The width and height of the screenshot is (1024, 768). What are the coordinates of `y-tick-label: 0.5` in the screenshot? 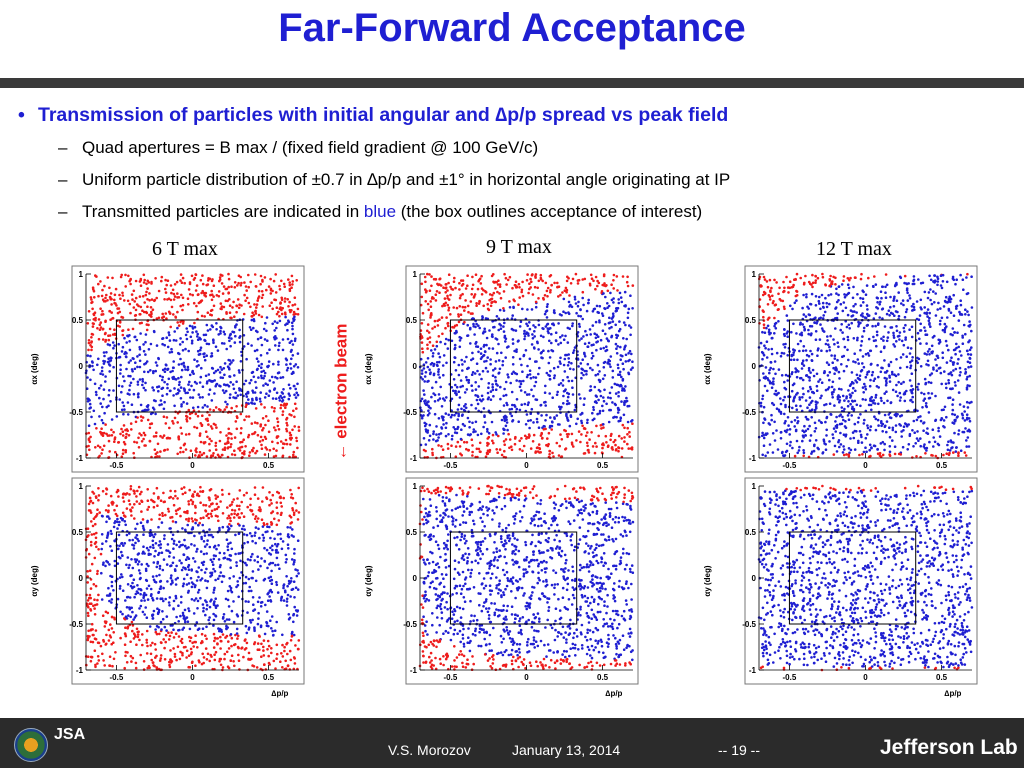 It's located at (78, 320).